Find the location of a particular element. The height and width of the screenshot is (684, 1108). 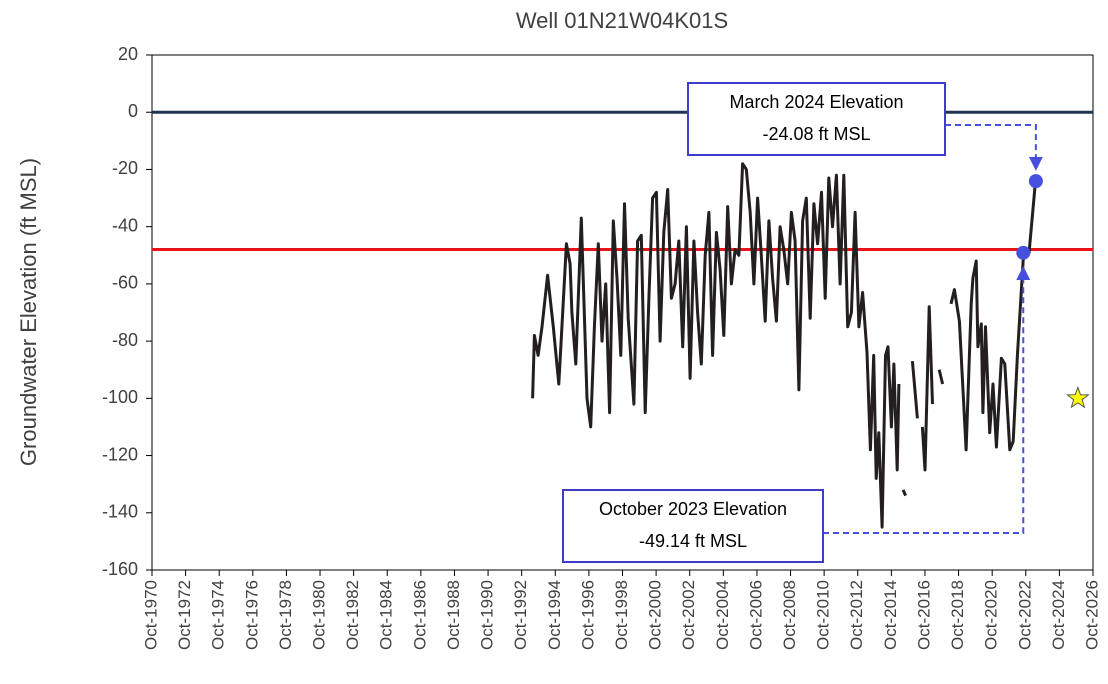

star-marker is located at coordinates (1077, 397).